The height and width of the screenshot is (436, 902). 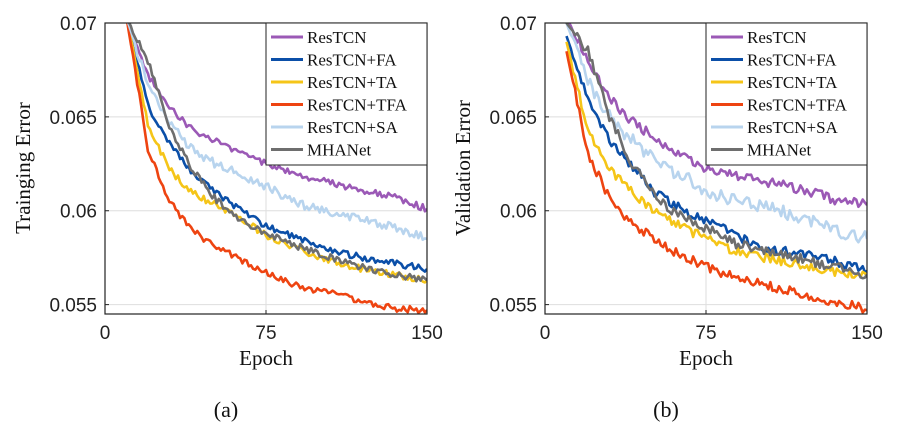 I want to click on panel-caption: (a), so click(x=226, y=409).